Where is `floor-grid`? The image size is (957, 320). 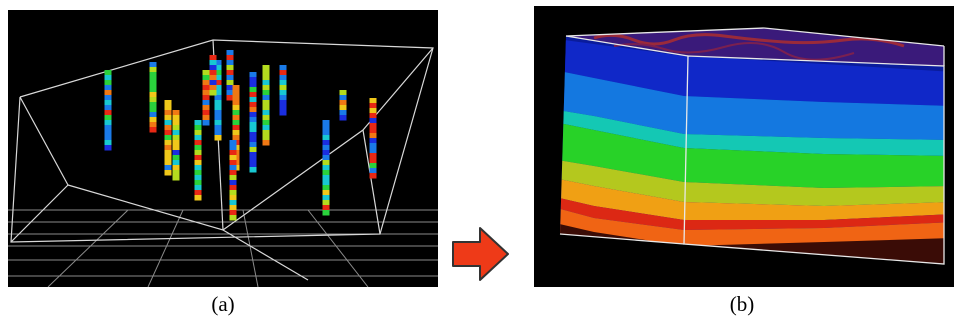 floor-grid is located at coordinates (223, 248).